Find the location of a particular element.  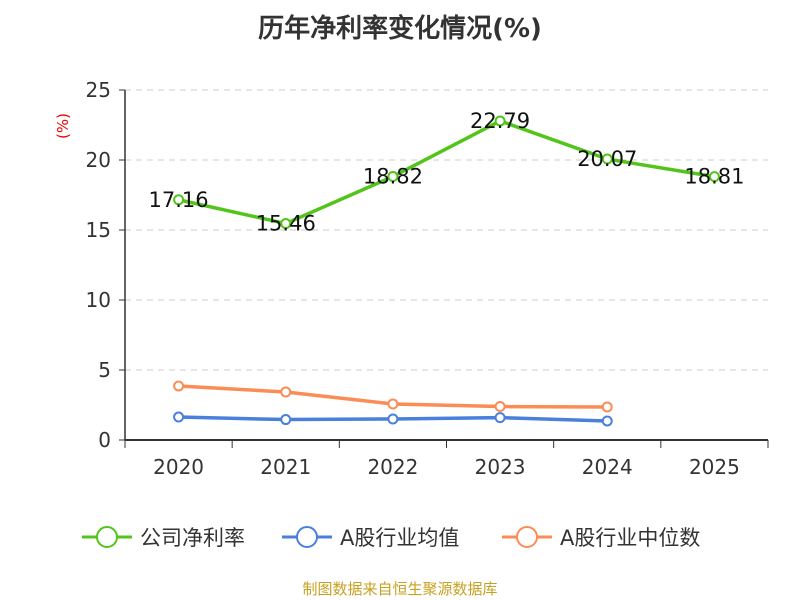

x-tick-label: 2024 is located at coordinates (607, 467).